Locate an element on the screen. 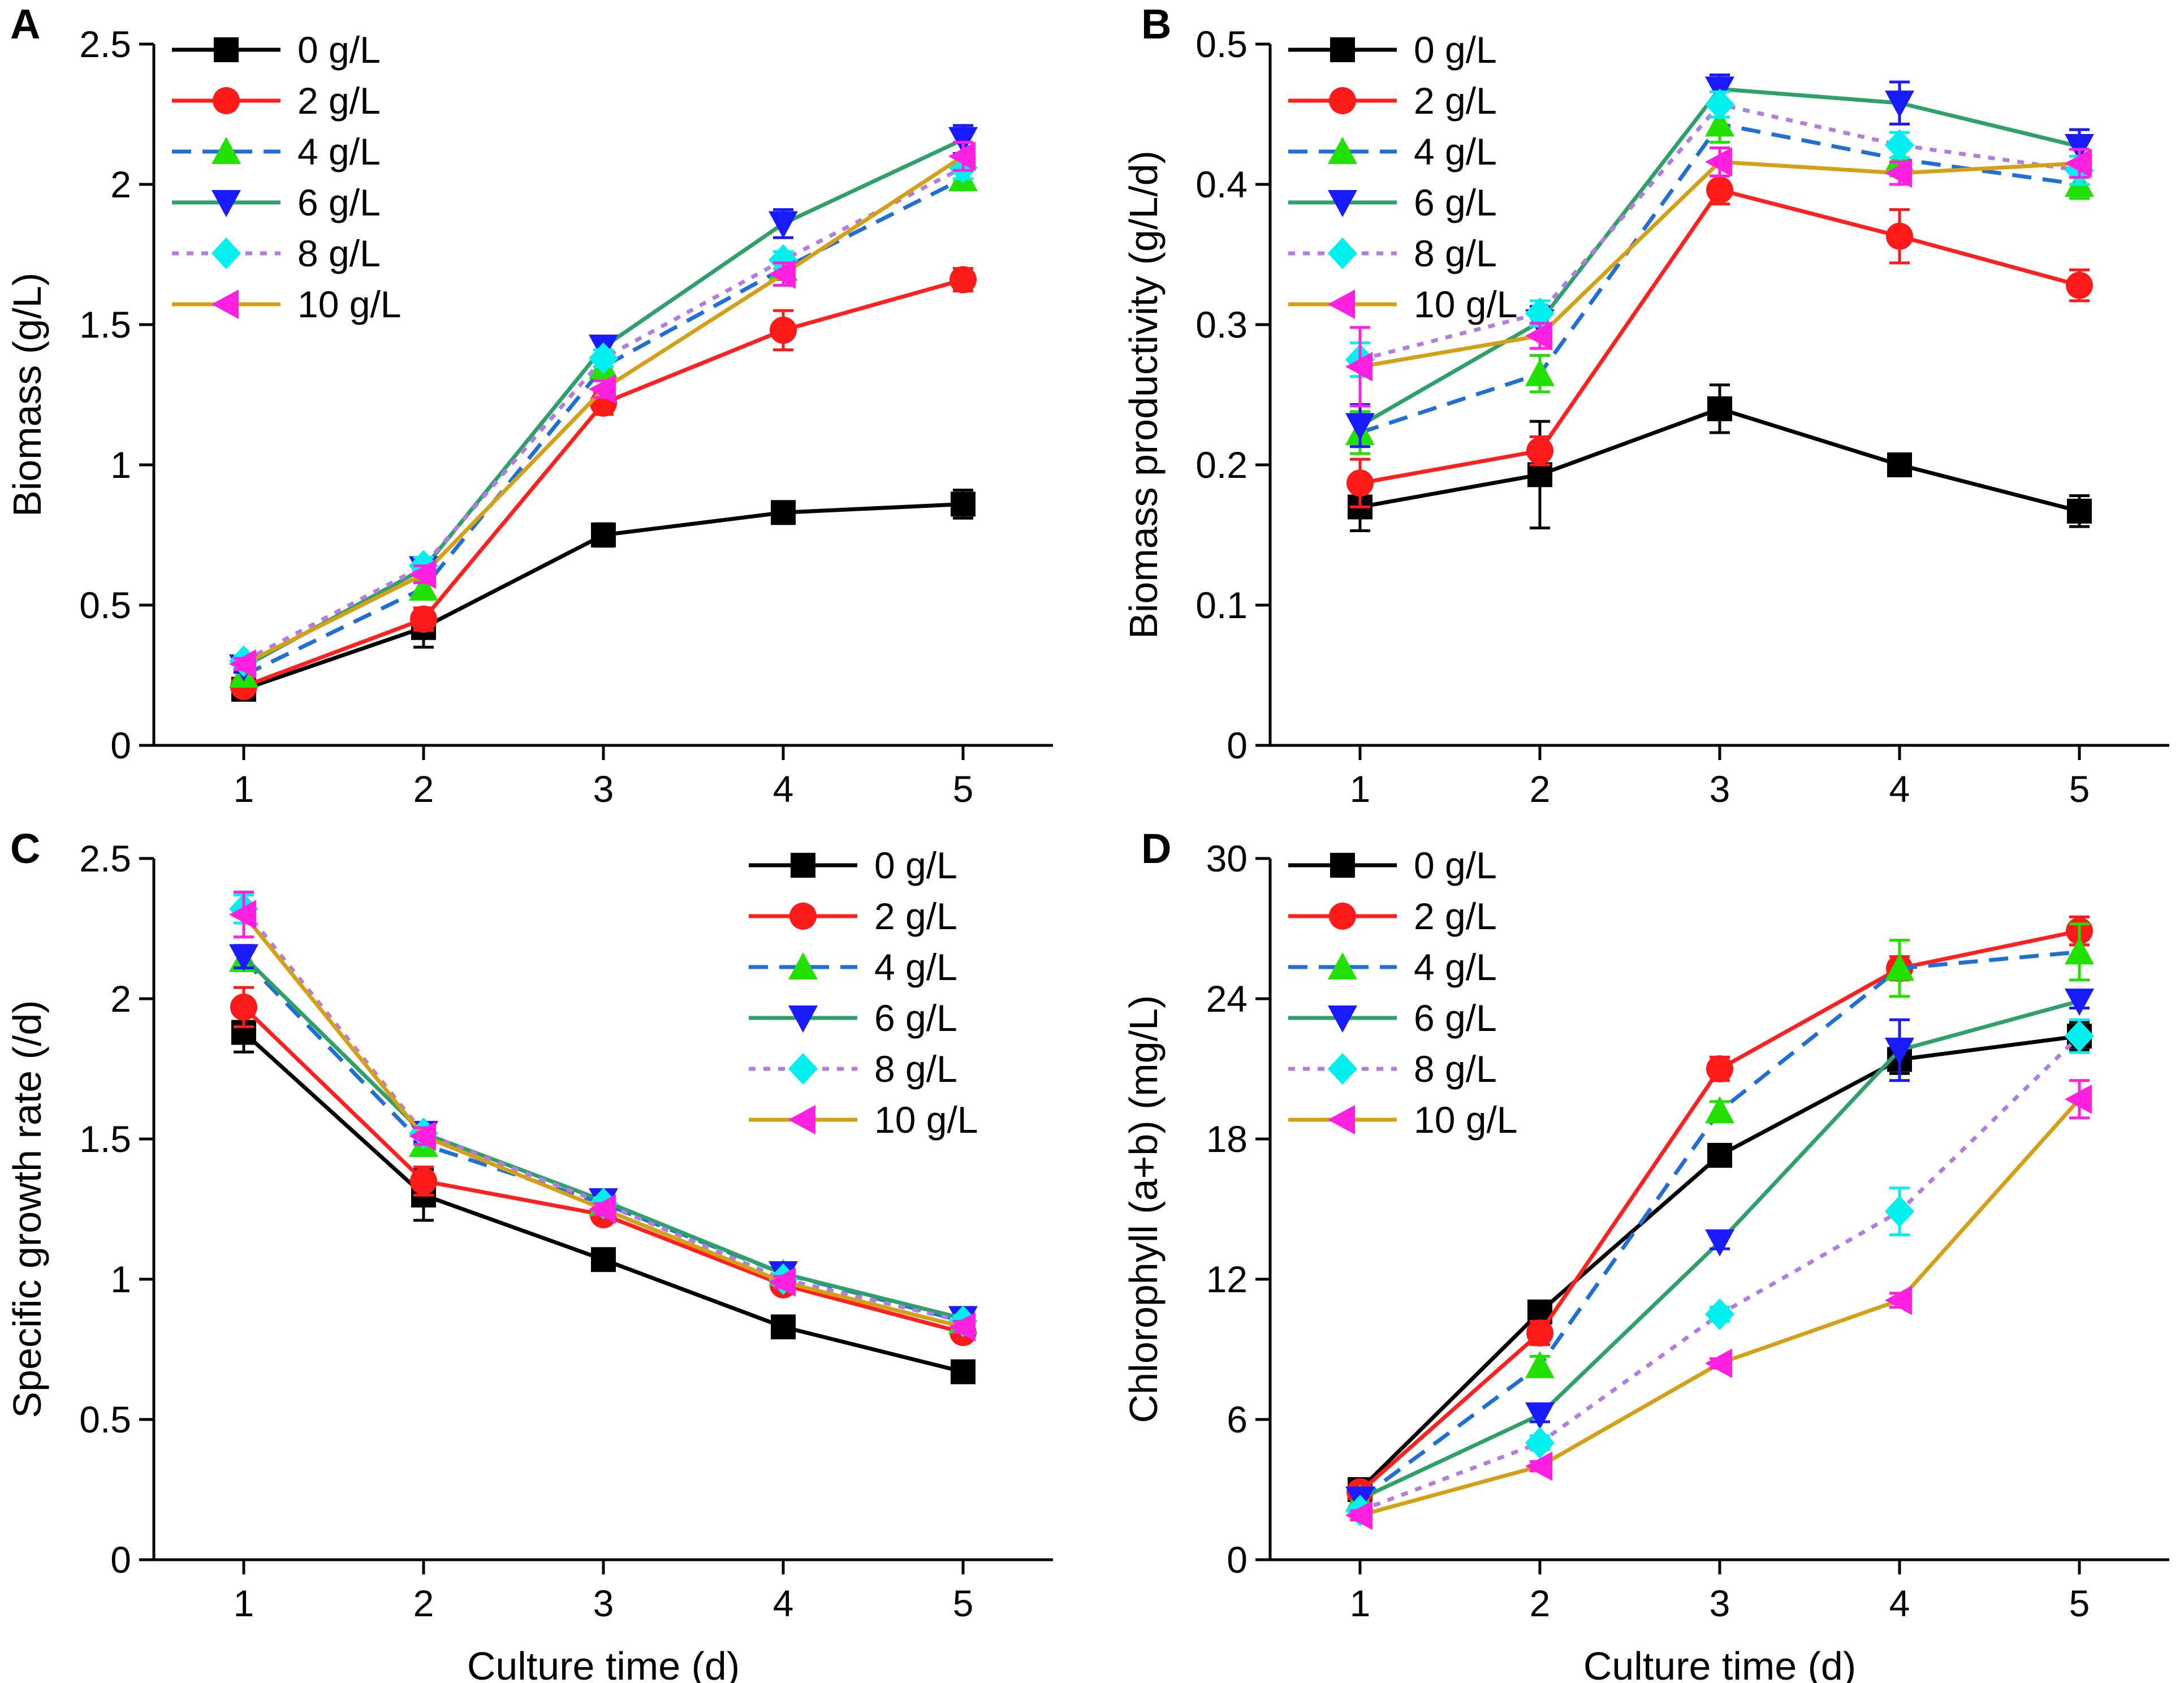  y-tick-label: 2.5 is located at coordinates (105, 858).